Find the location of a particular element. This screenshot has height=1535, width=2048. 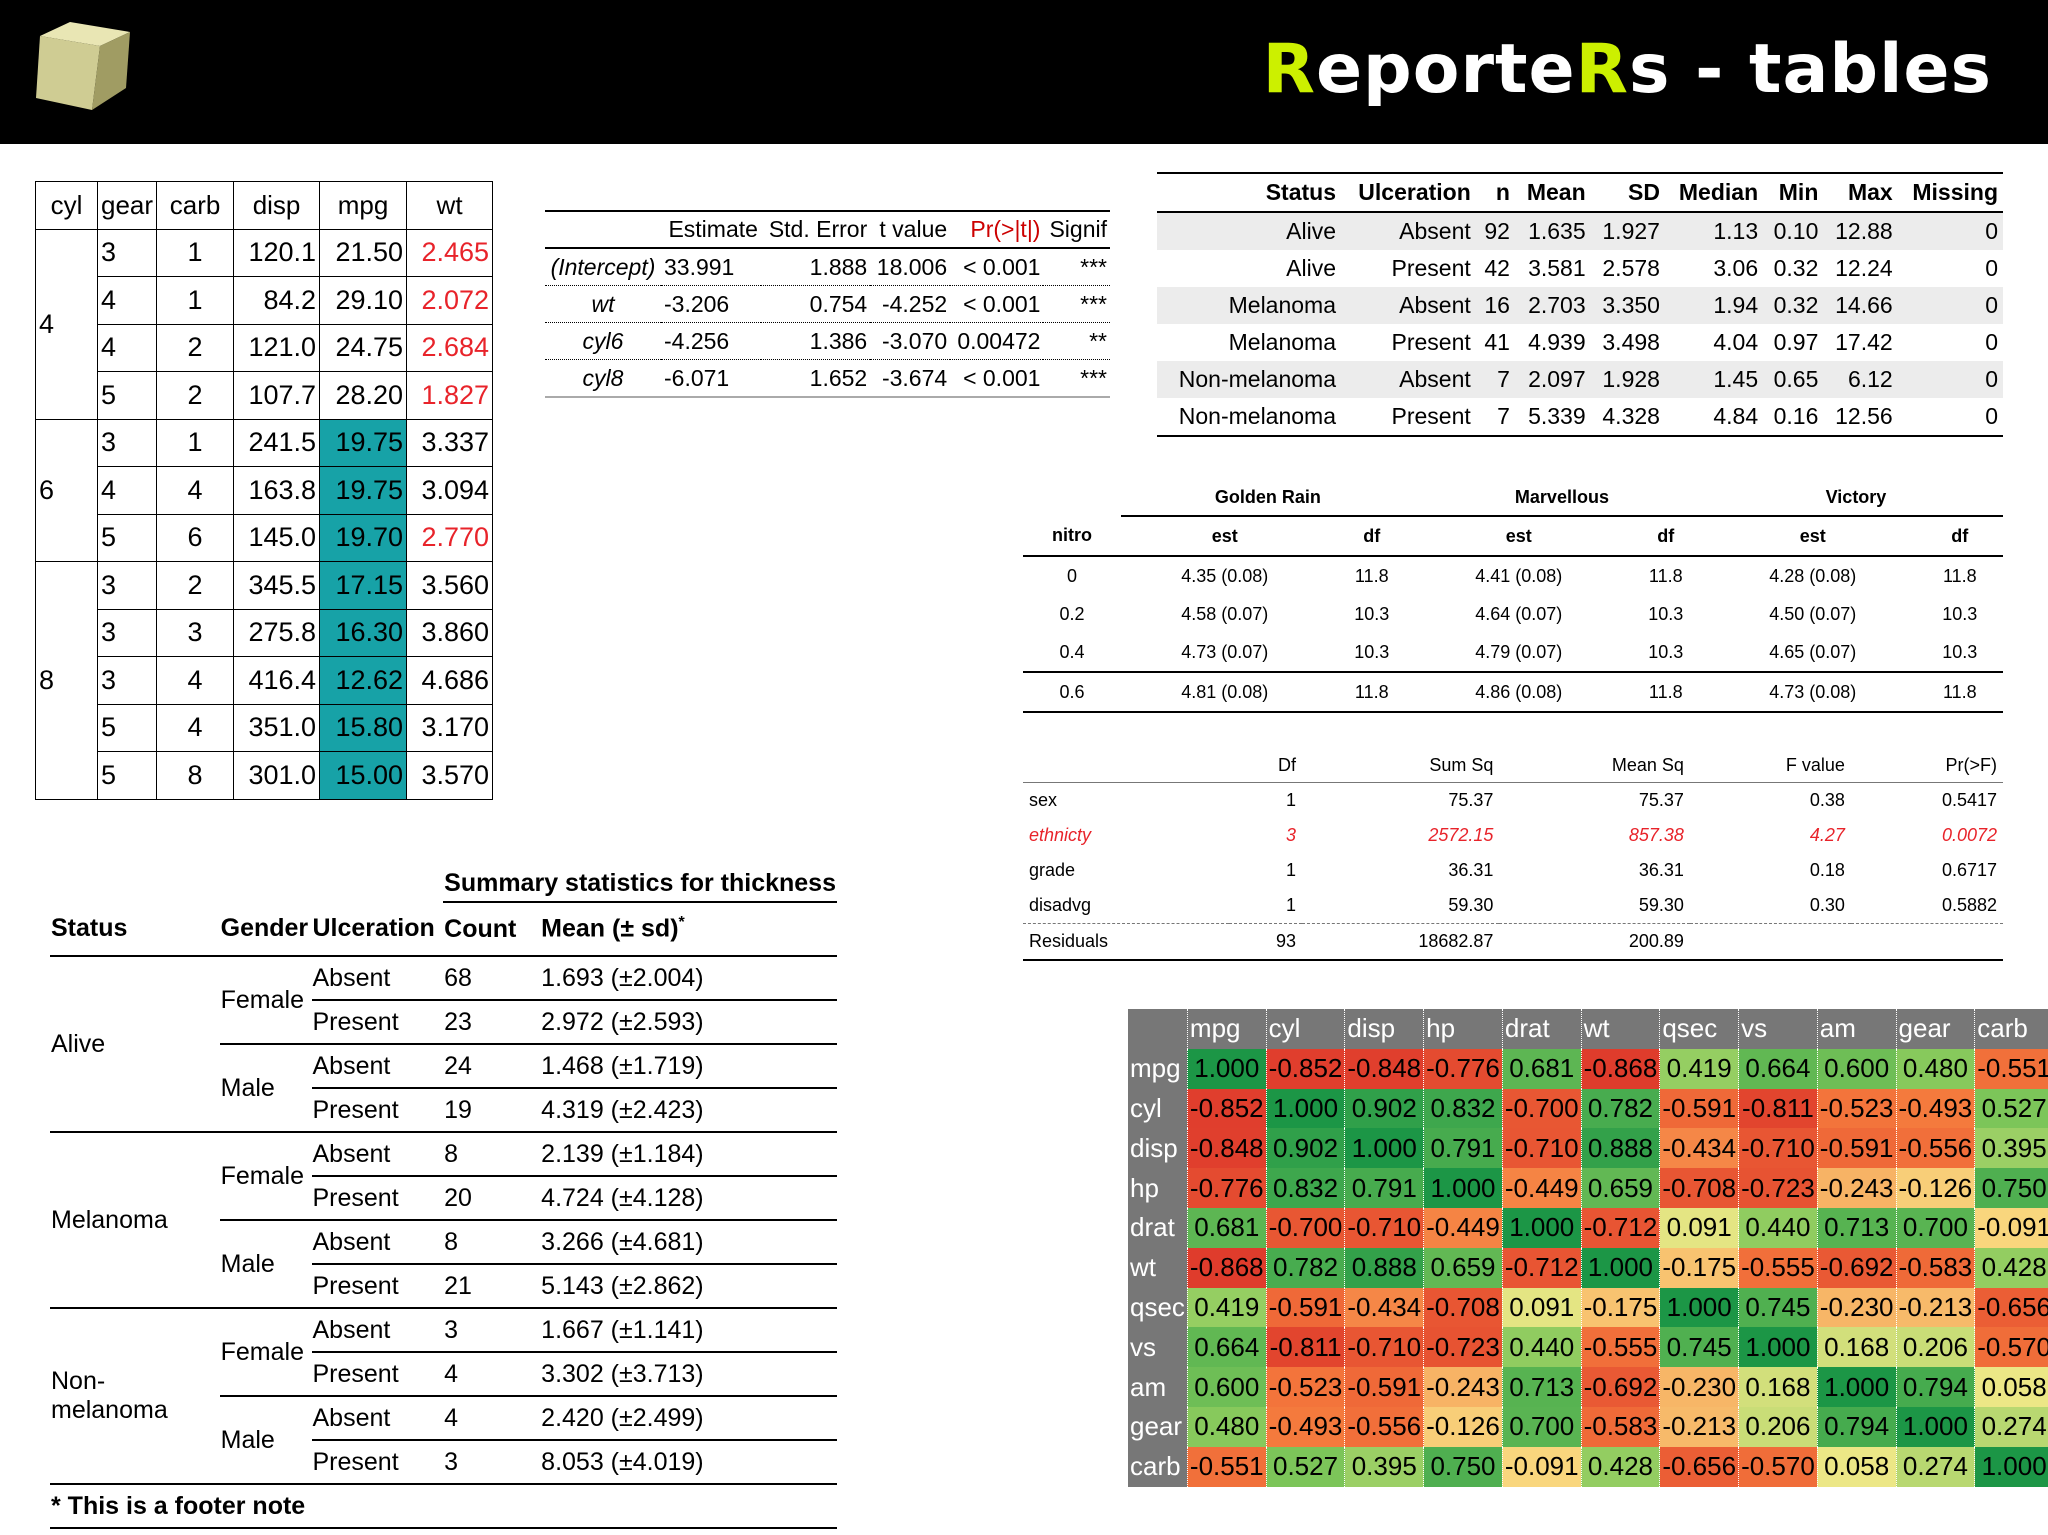

wt-cell: 3.860 is located at coordinates (450, 632).